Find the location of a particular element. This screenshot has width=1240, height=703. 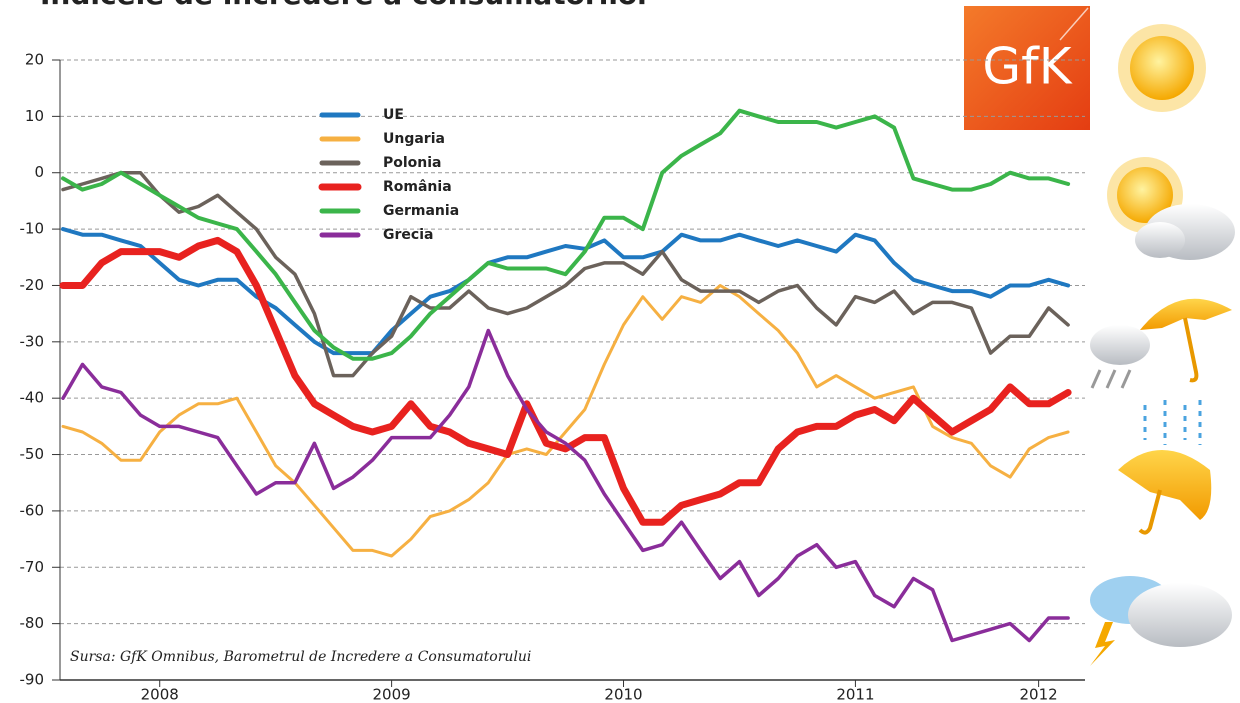

logo-text: GfK is located at coordinates (1027, 67).